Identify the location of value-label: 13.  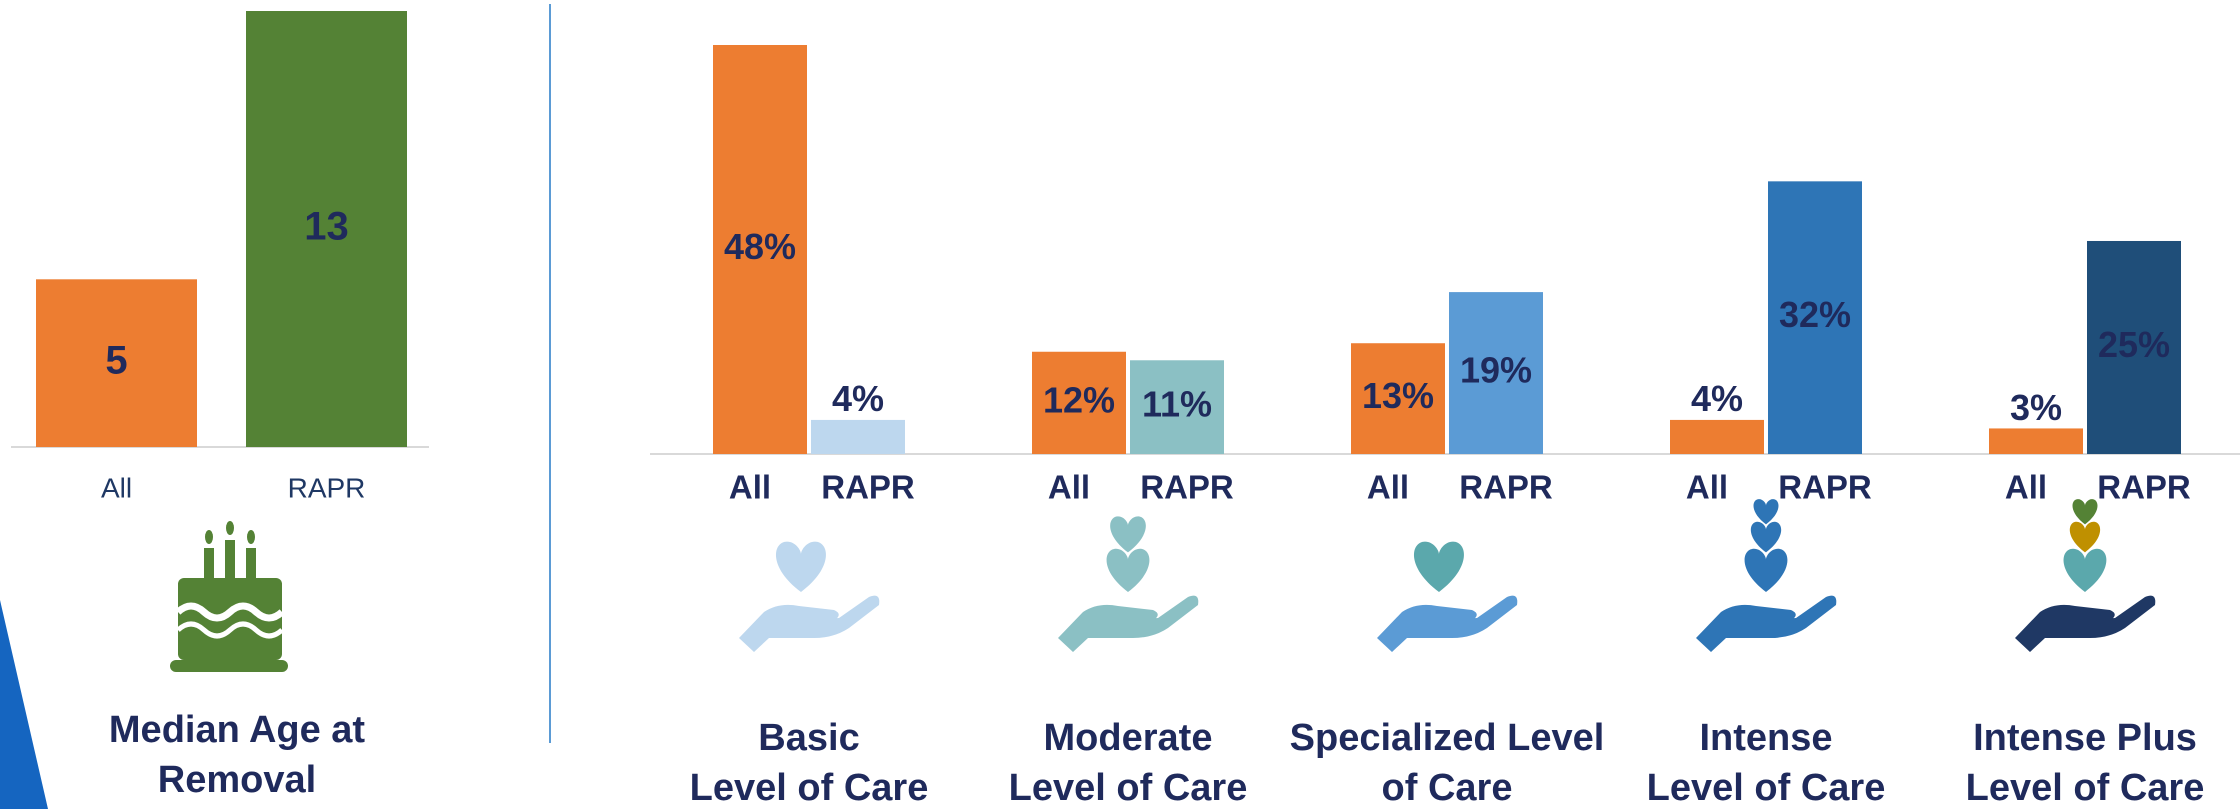
(326, 227).